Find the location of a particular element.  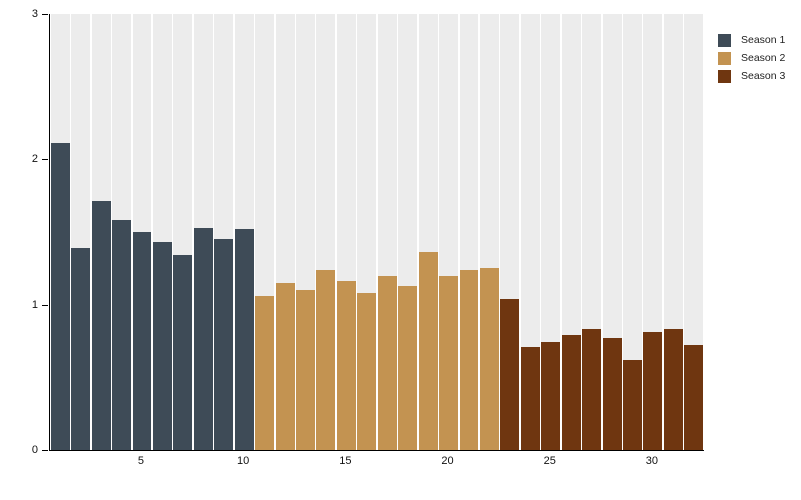

x-tick-label: 10 is located at coordinates (243, 461).